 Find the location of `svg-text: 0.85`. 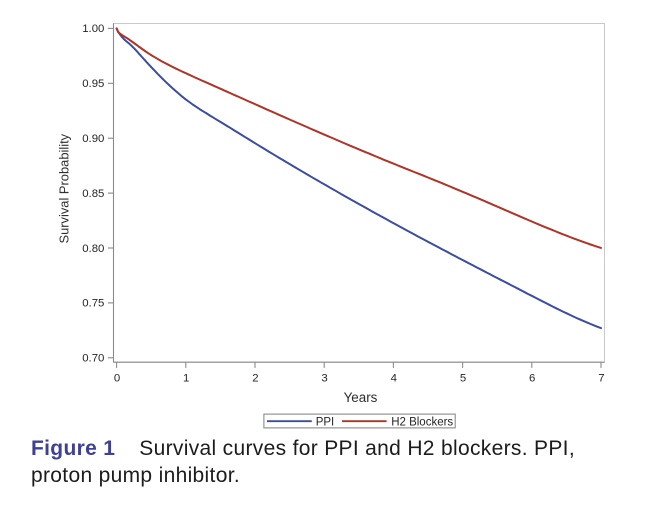

svg-text: 0.85 is located at coordinates (93, 194).